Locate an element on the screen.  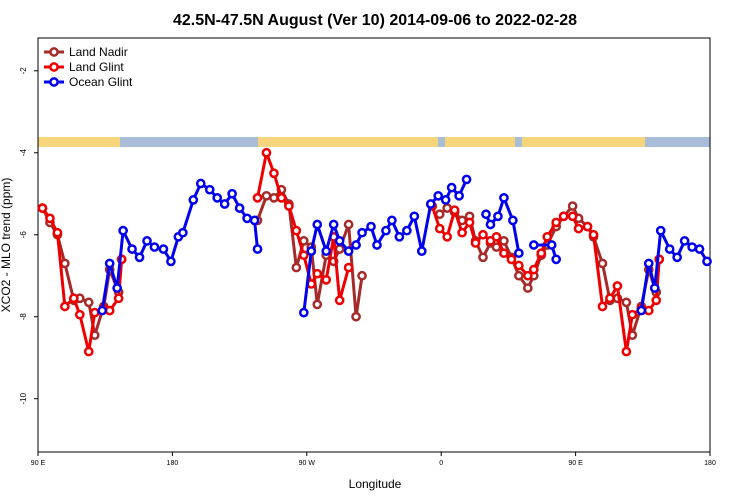
y-tick-label: -10 is located at coordinates (23, 398).